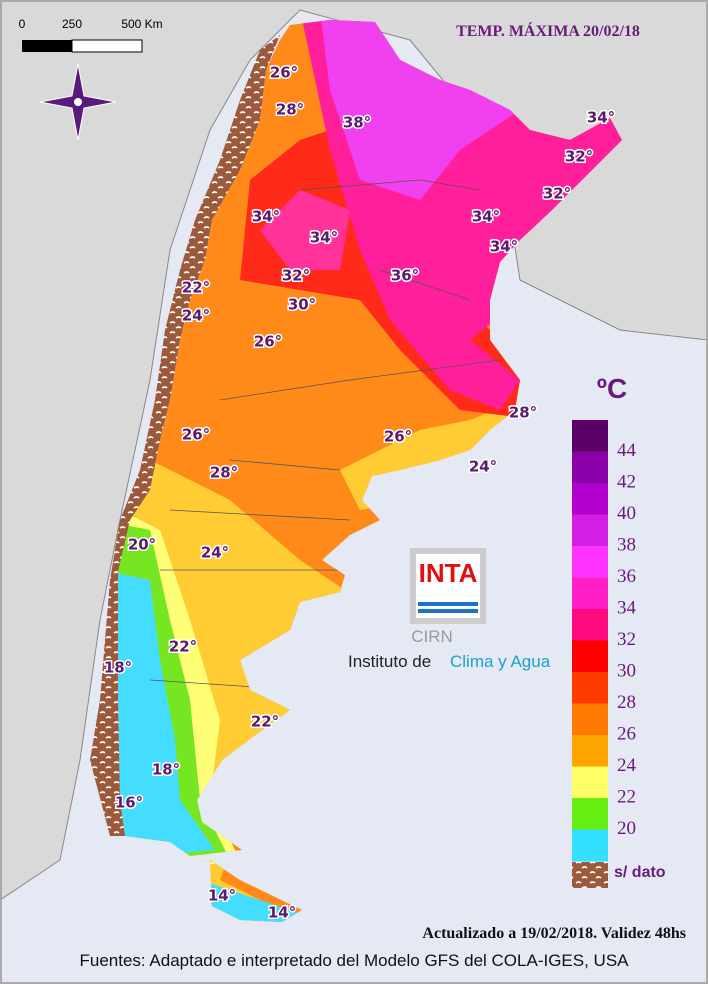 Image resolution: width=708 pixels, height=984 pixels. Describe the element at coordinates (626, 513) in the screenshot. I see `legend-label: 40` at that location.